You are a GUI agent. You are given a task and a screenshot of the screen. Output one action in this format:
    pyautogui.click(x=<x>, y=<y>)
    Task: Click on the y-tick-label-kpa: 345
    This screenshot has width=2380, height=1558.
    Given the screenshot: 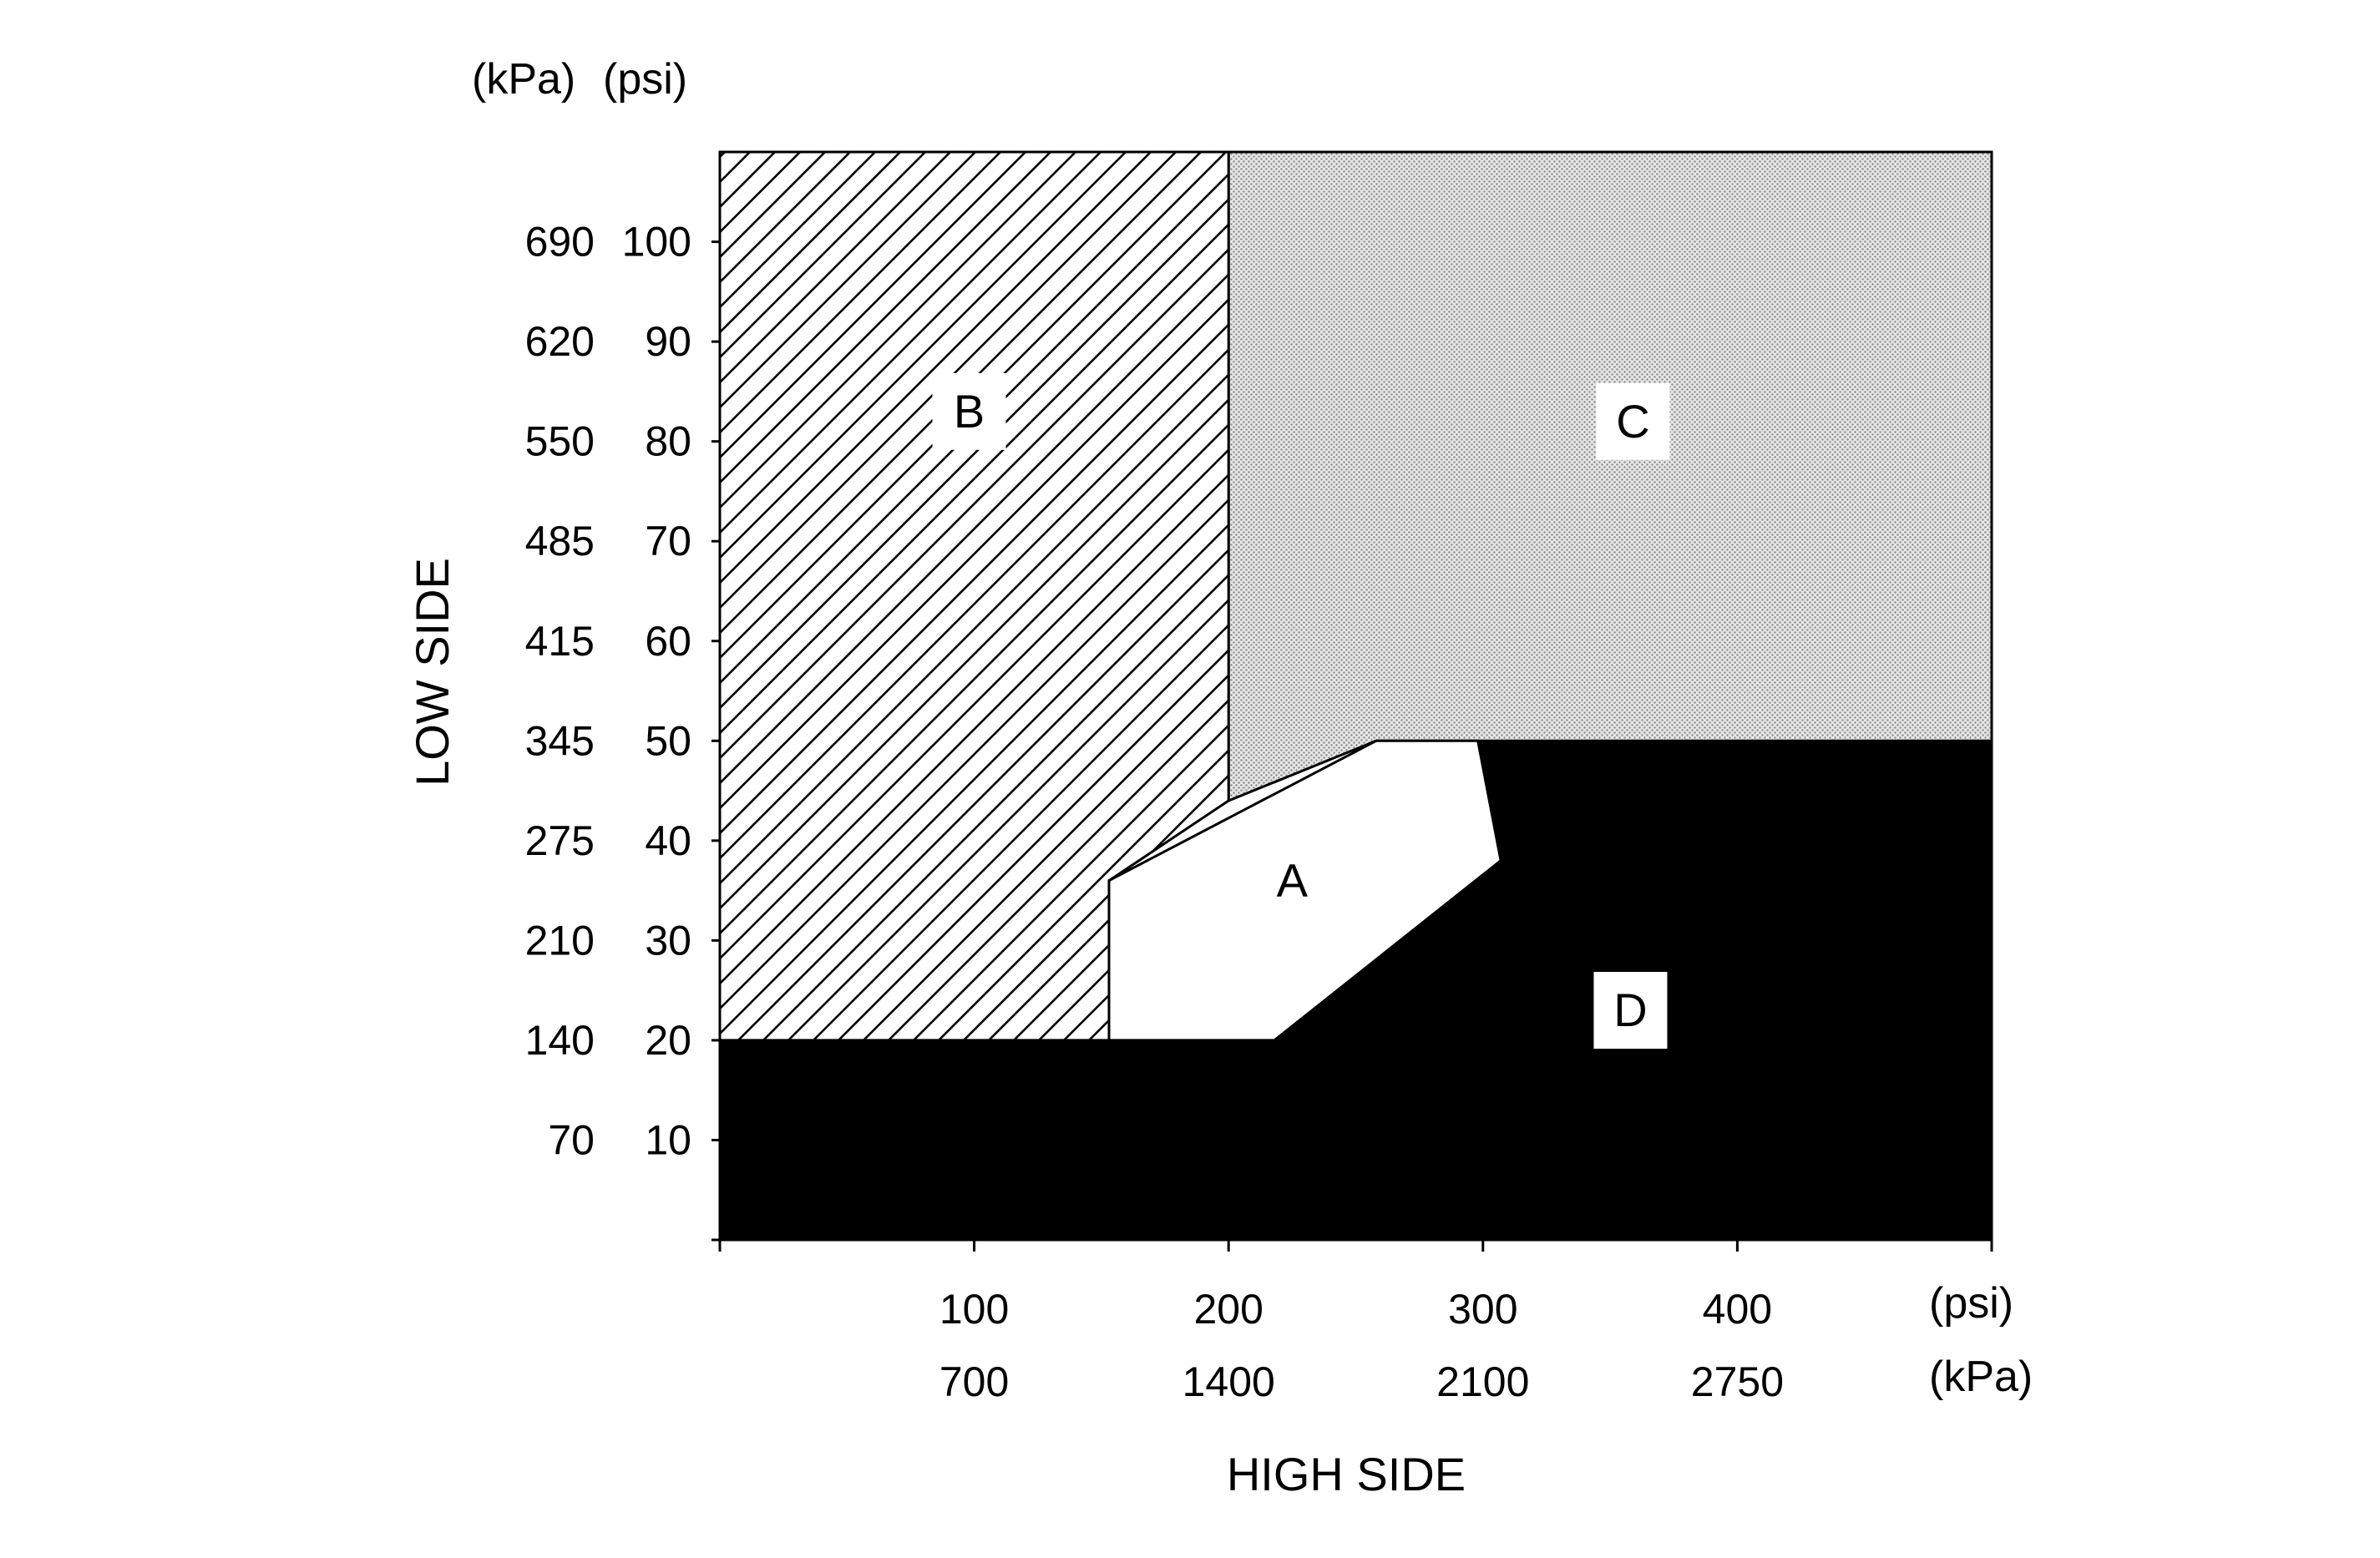 What is the action you would take?
    pyautogui.click(x=560, y=741)
    